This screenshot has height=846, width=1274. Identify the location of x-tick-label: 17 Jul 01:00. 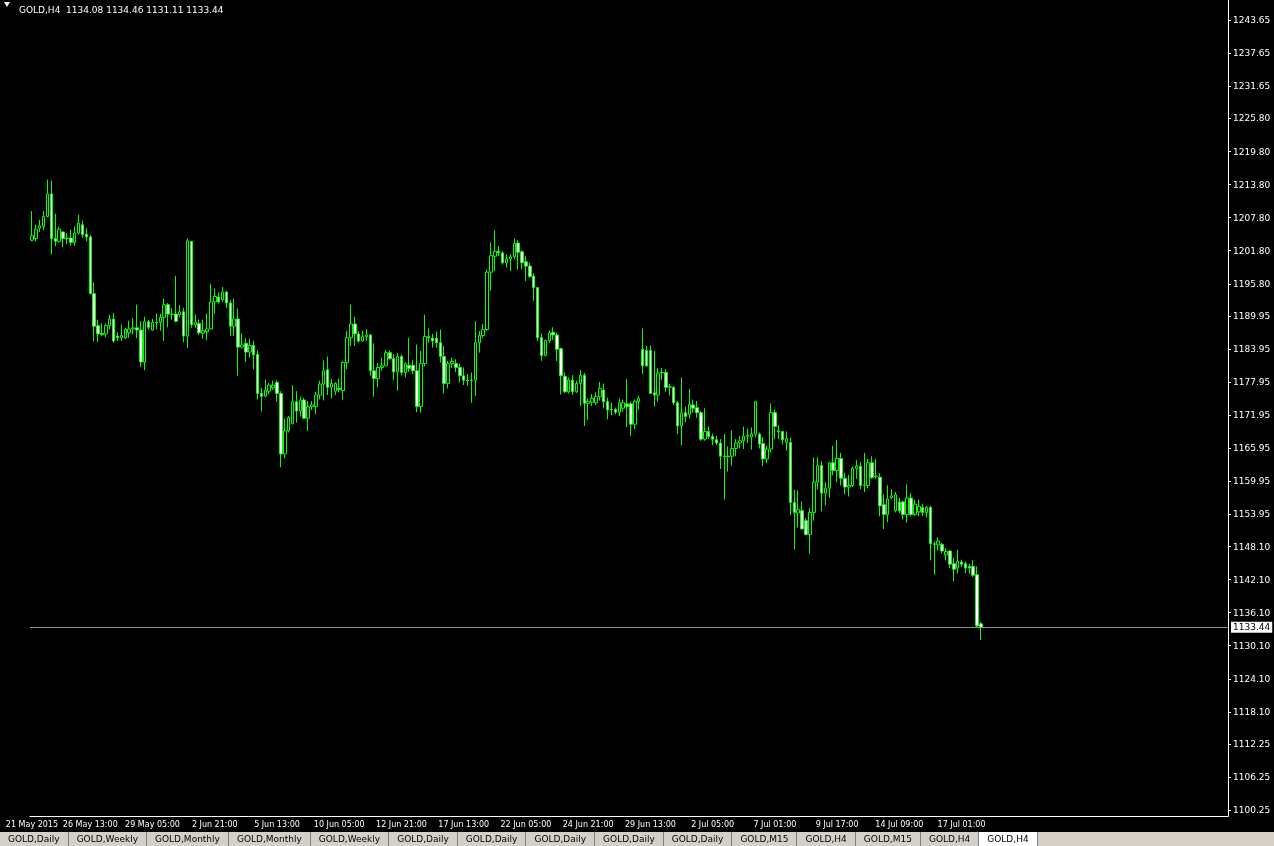
(961, 824).